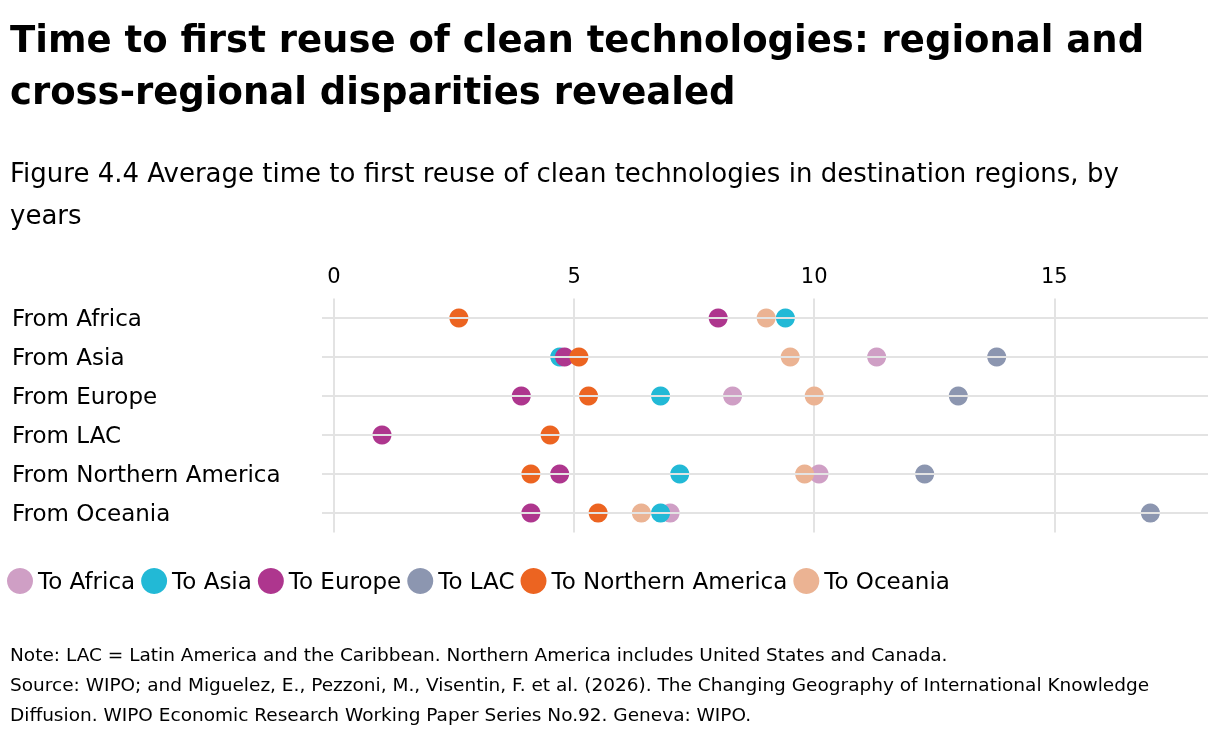 The height and width of the screenshot is (752, 1220). What do you see at coordinates (574, 276) in the screenshot?
I see `x-tick-label: 5` at bounding box center [574, 276].